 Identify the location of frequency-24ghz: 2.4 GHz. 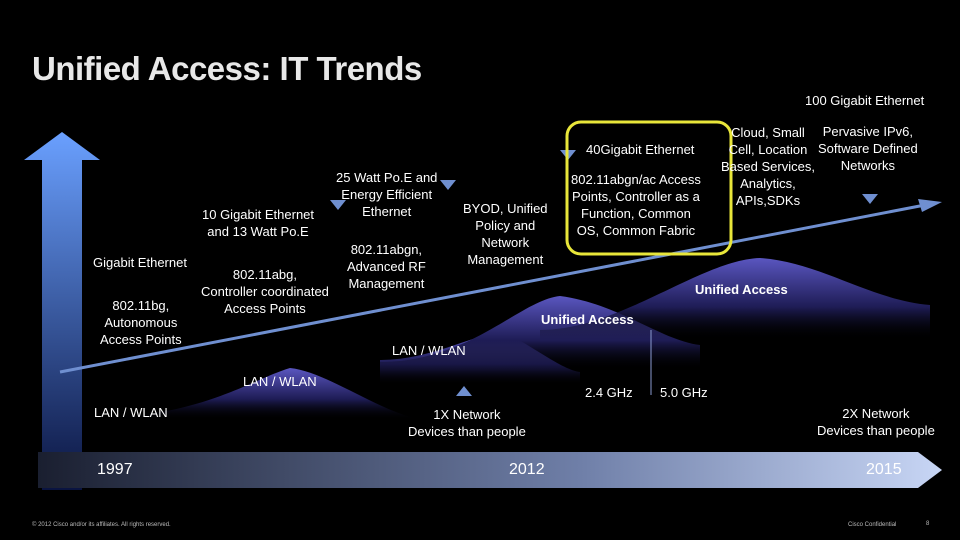
(609, 392).